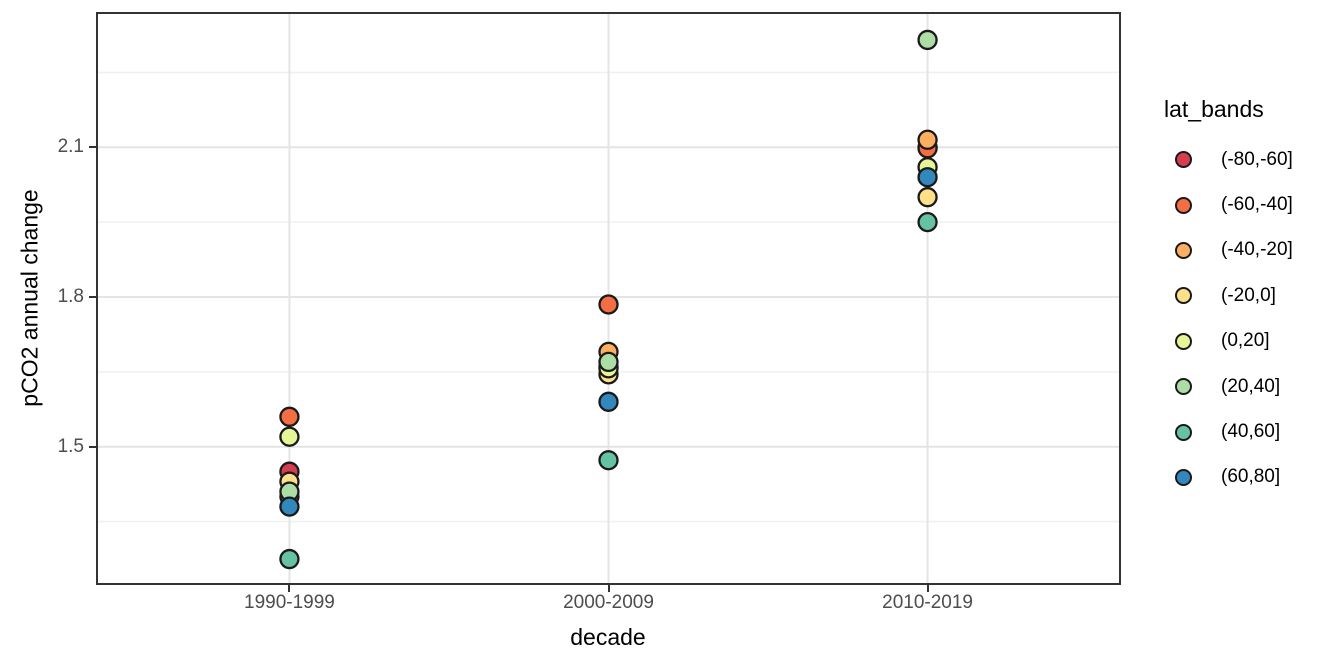  I want to click on legend-label: (-20,0], so click(1248, 295).